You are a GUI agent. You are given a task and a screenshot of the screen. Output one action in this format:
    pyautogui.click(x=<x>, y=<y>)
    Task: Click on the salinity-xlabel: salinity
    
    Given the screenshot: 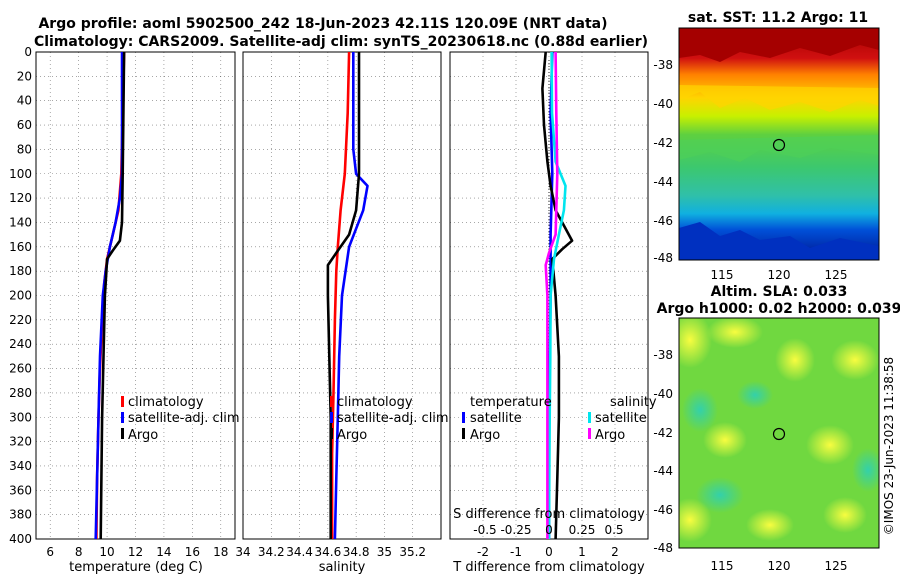 What is the action you would take?
    pyautogui.click(x=342, y=567)
    